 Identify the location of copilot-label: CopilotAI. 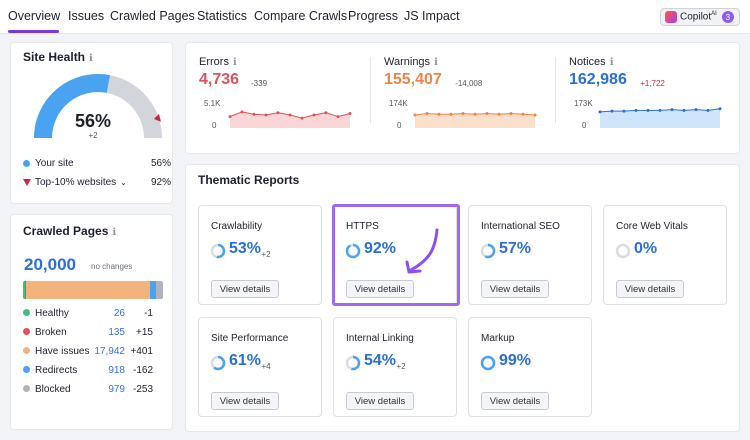
(698, 17).